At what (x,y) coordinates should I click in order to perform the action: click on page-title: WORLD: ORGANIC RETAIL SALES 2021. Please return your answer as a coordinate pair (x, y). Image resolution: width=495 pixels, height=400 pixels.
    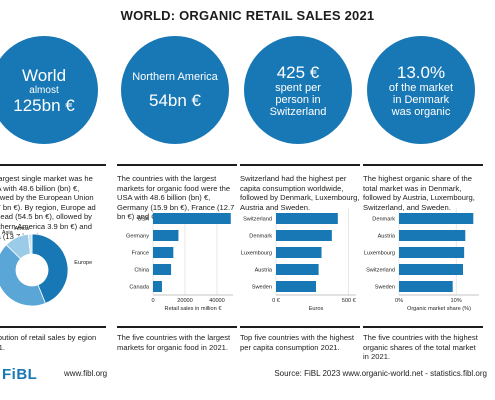
    Looking at the image, I should click on (247, 15).